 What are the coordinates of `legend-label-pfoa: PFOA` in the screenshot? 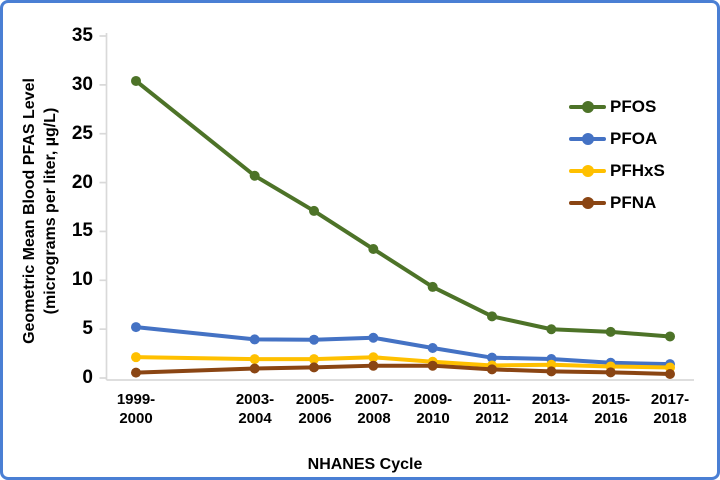 It's located at (634, 138).